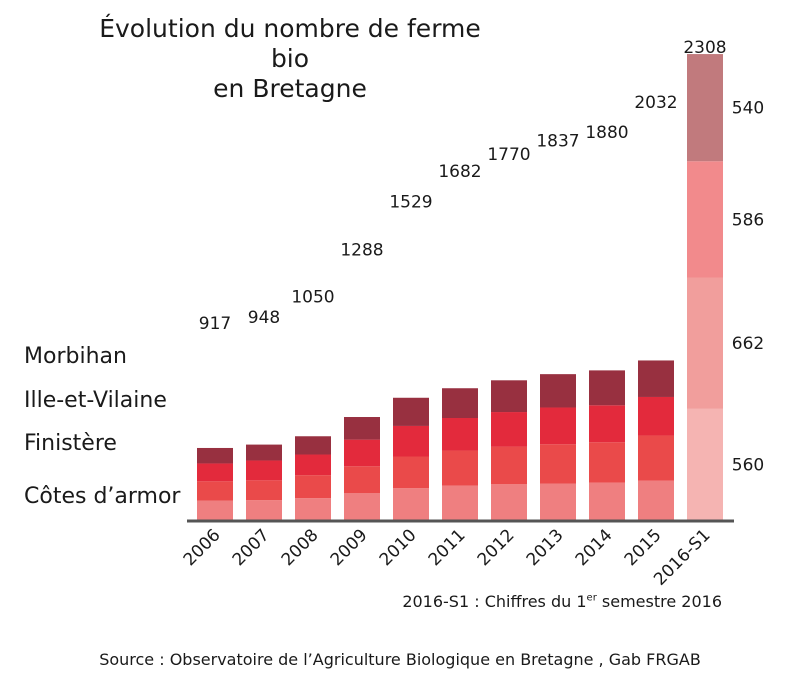  I want to click on bar-segment-2007-ille-et-vilaine, so click(264, 470).